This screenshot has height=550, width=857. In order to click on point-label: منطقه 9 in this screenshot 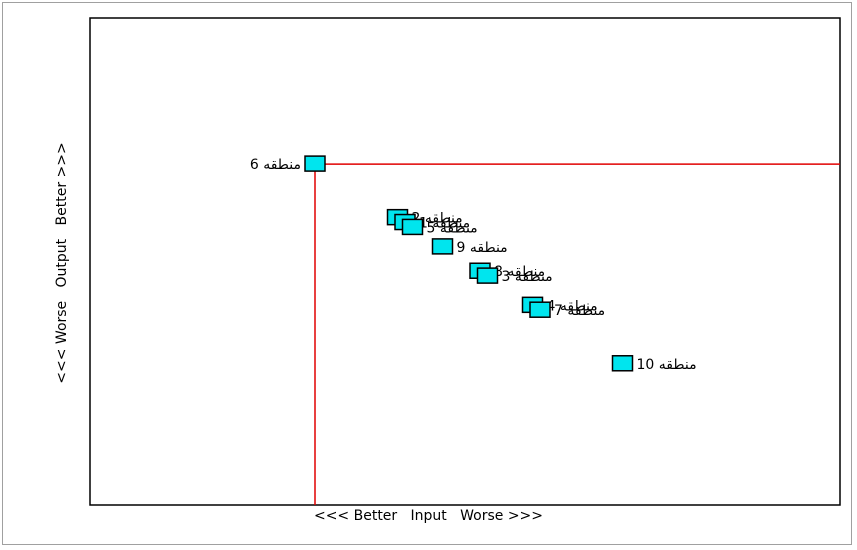, I will do `click(482, 248)`.